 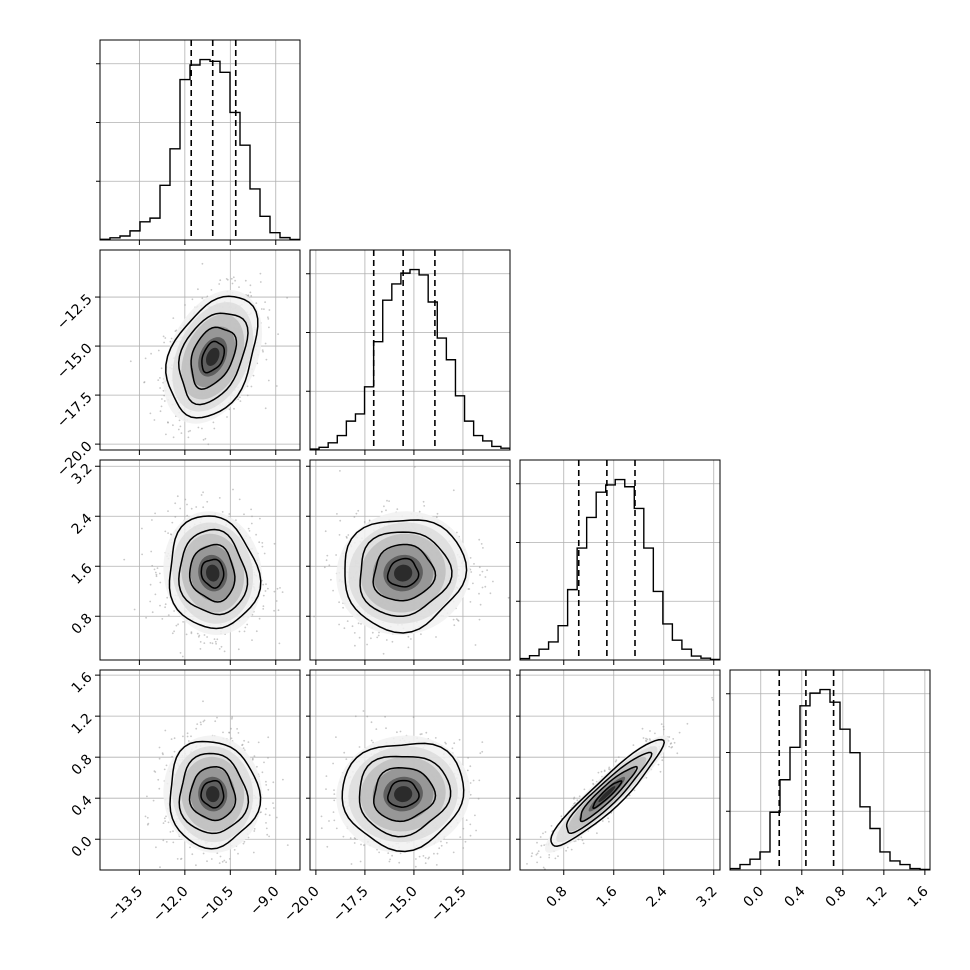 I want to click on y-tick-label: 0.8, so click(x=82, y=765).